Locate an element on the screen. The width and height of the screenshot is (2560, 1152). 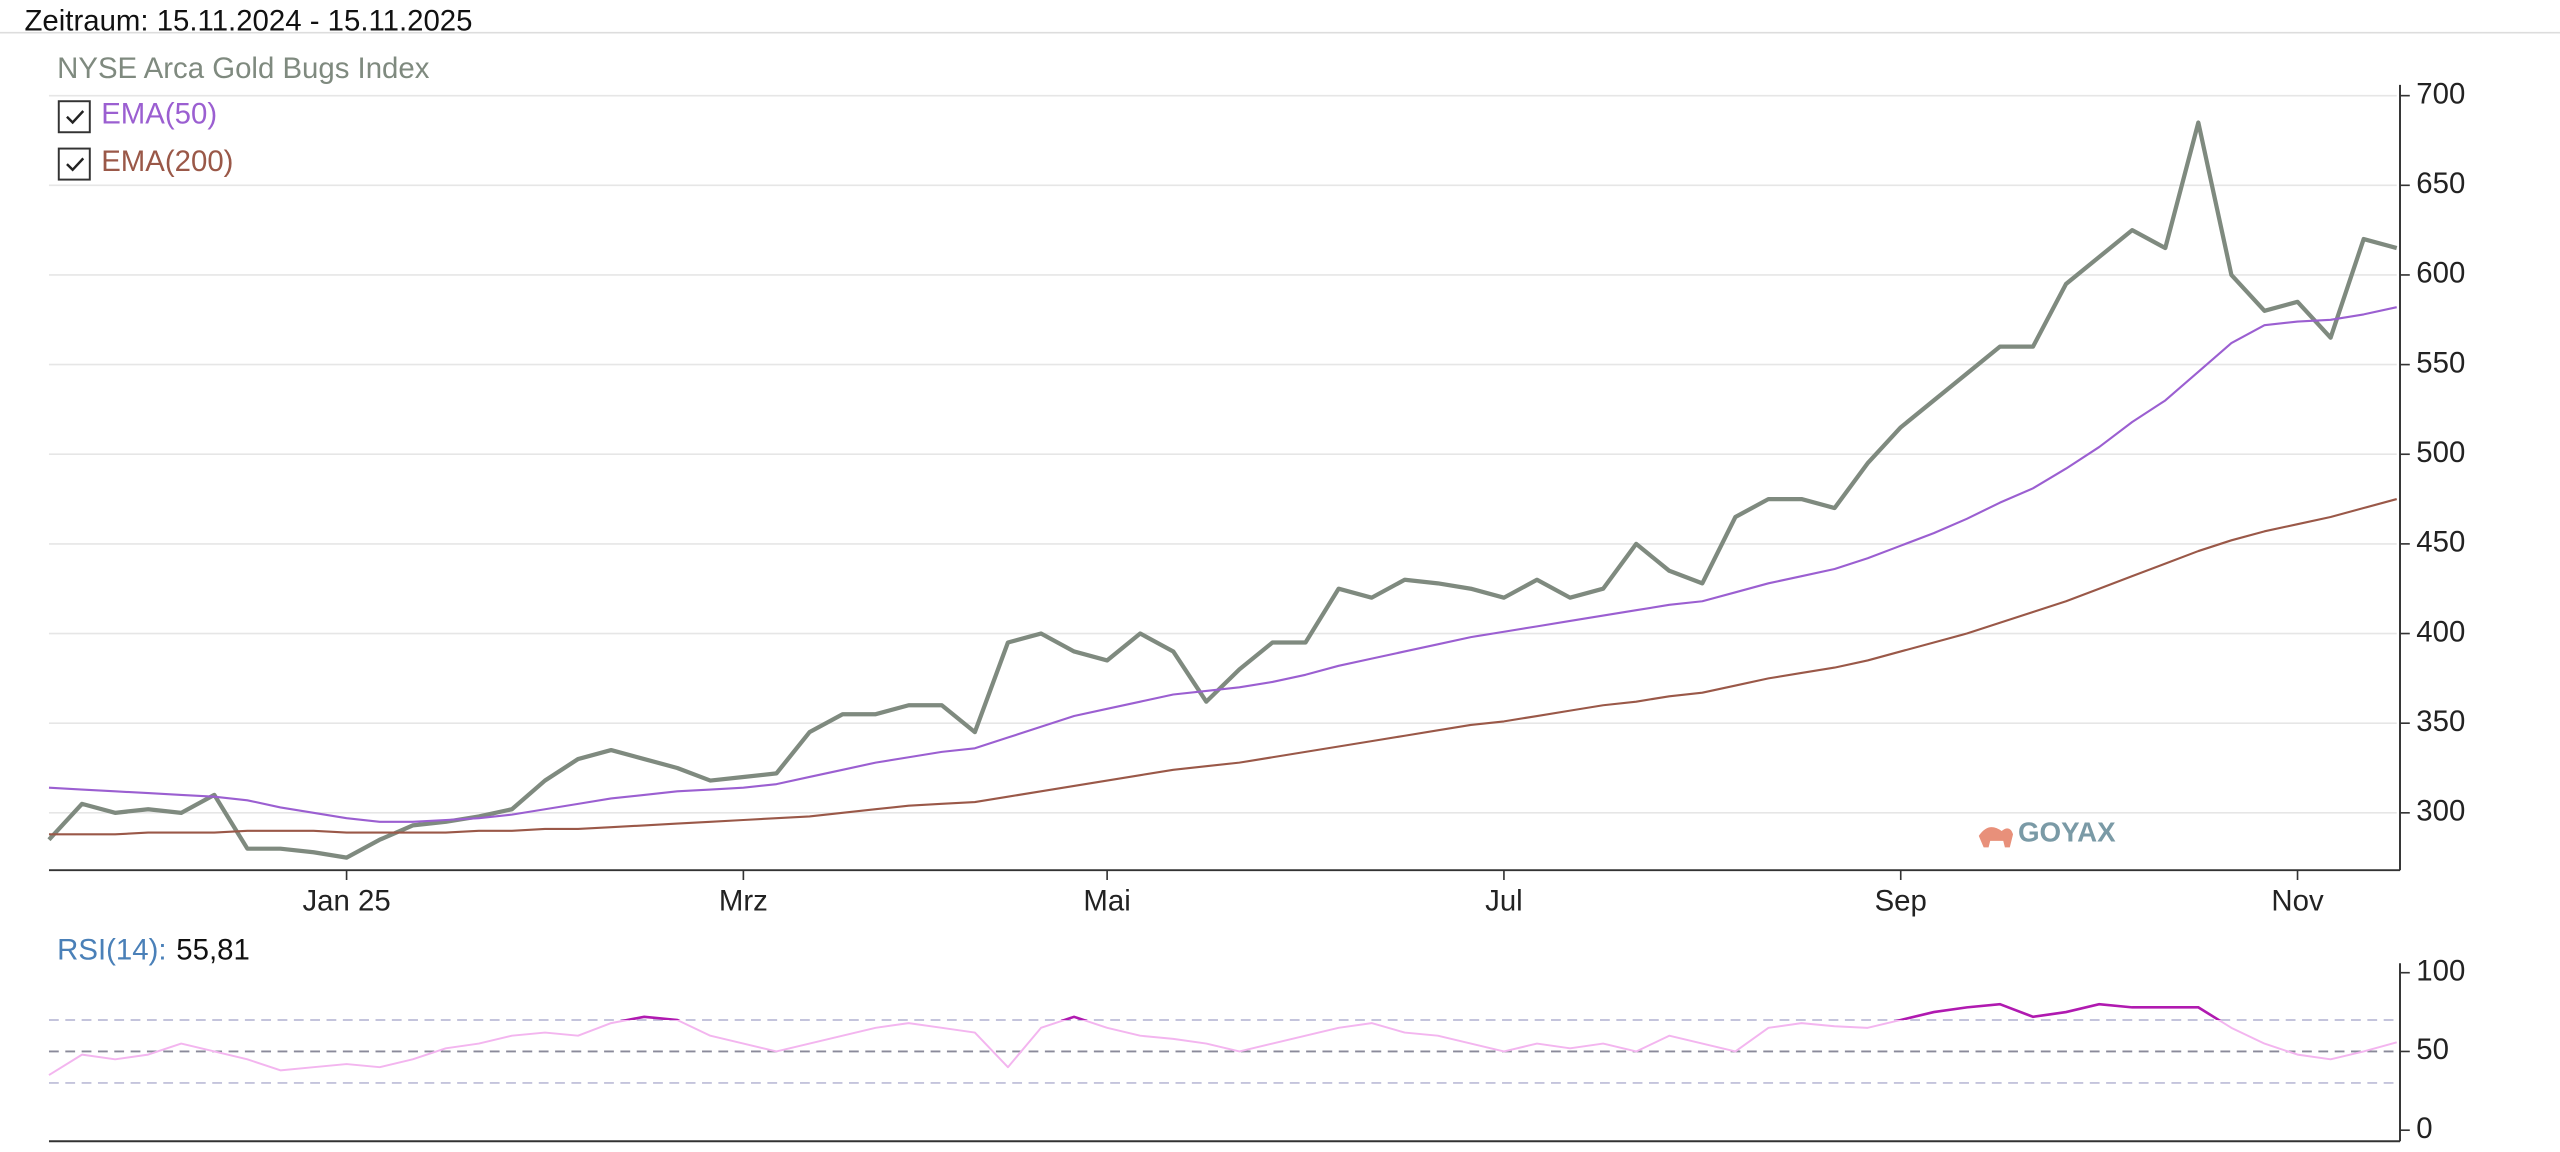
x-tick-label: Mai is located at coordinates (1106, 901).